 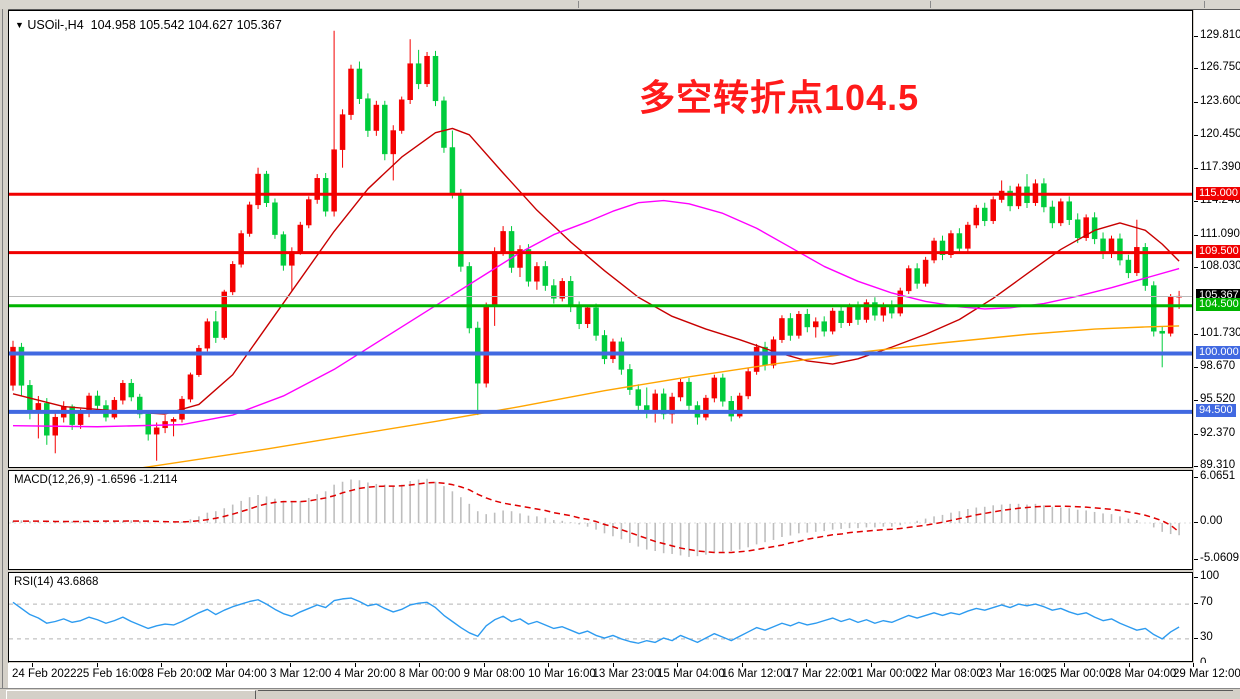 I want to click on macd-panel: MACD(12,26,9) -1.6596 -1.2114, so click(x=600, y=520).